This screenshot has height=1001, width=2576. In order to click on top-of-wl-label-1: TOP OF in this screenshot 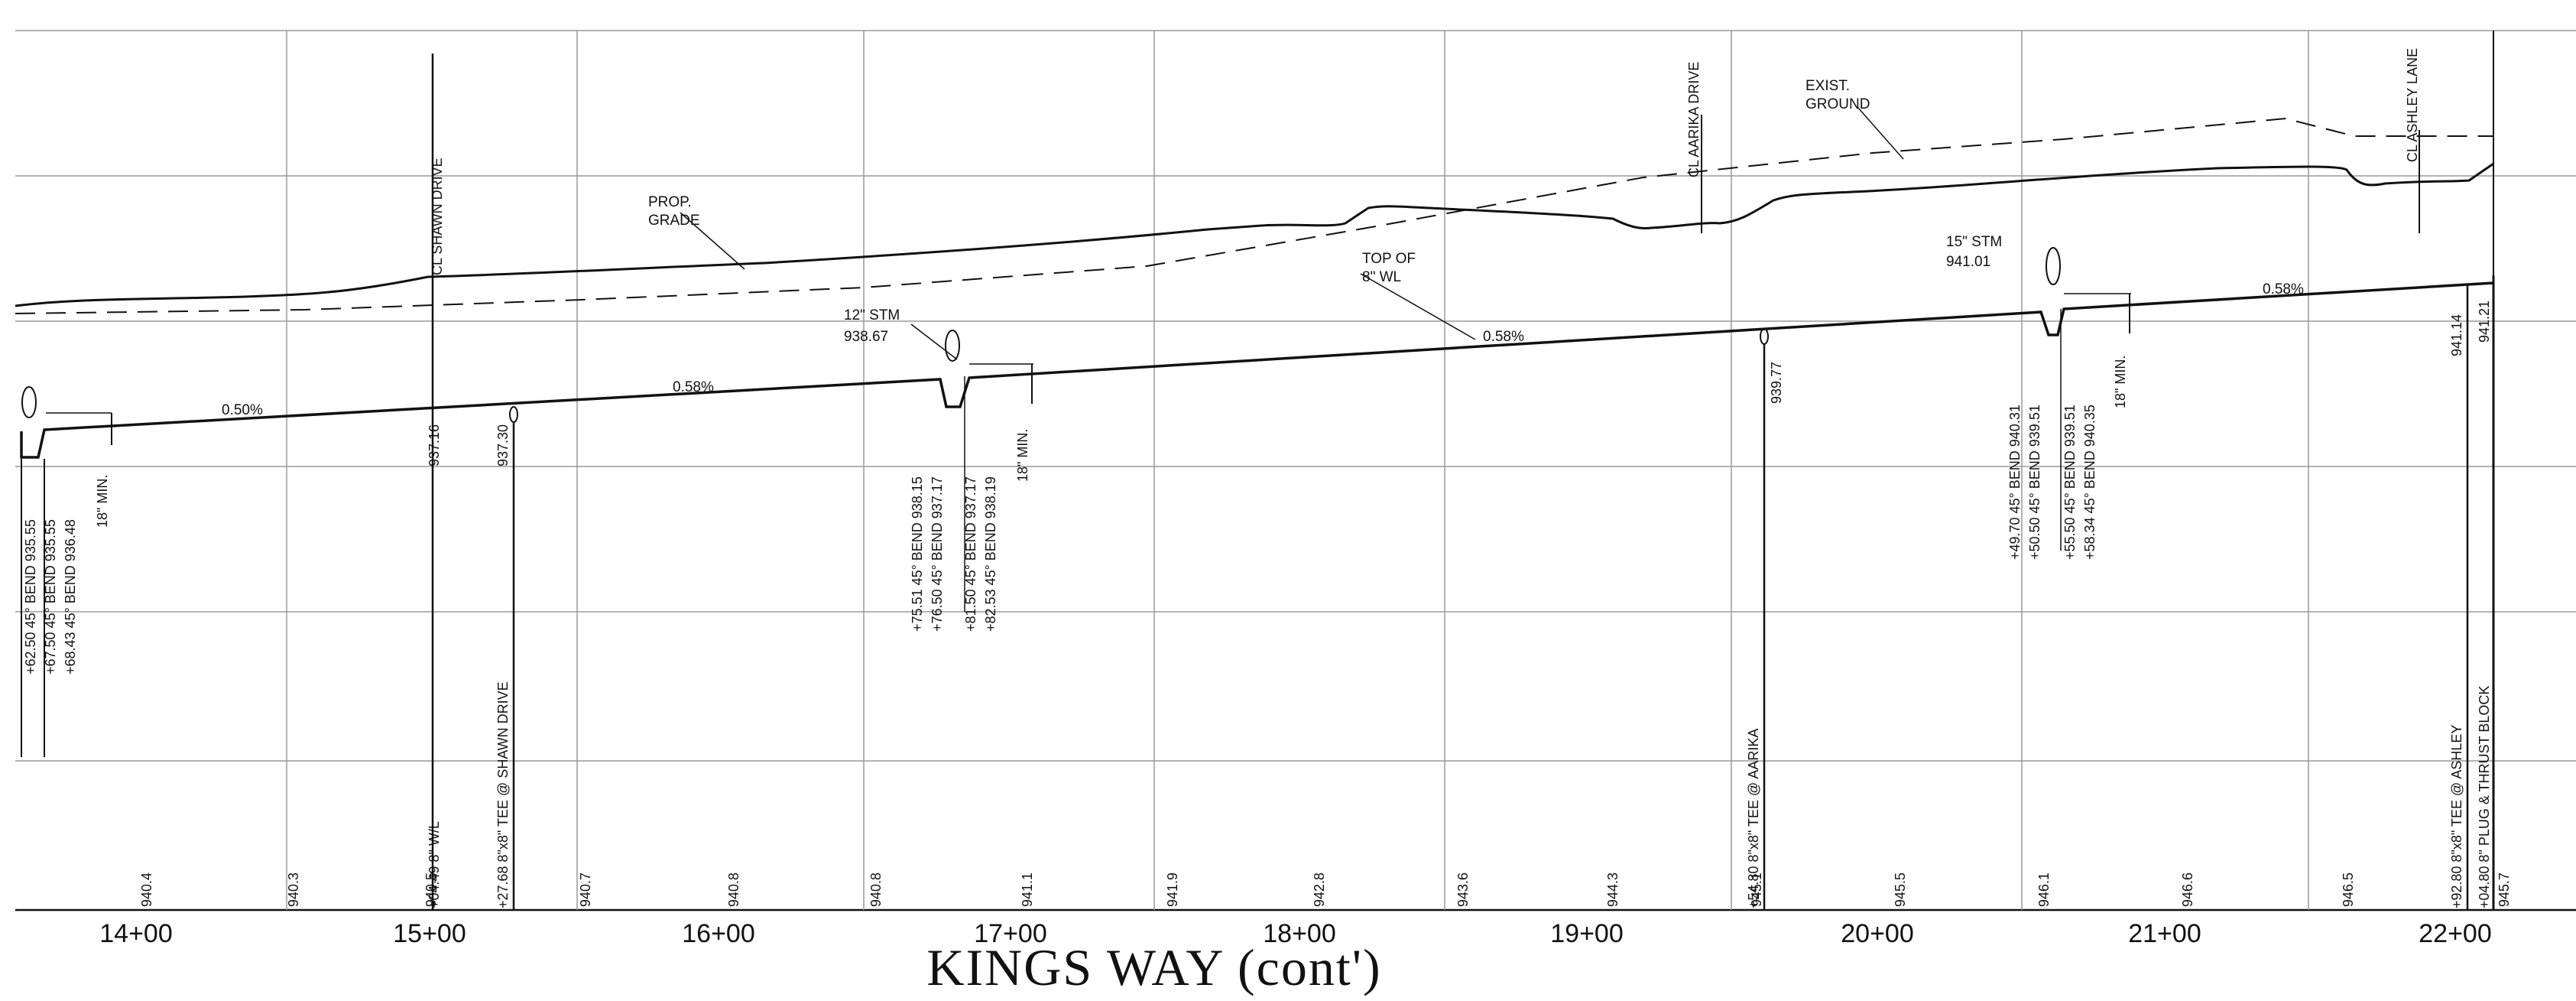, I will do `click(1389, 259)`.